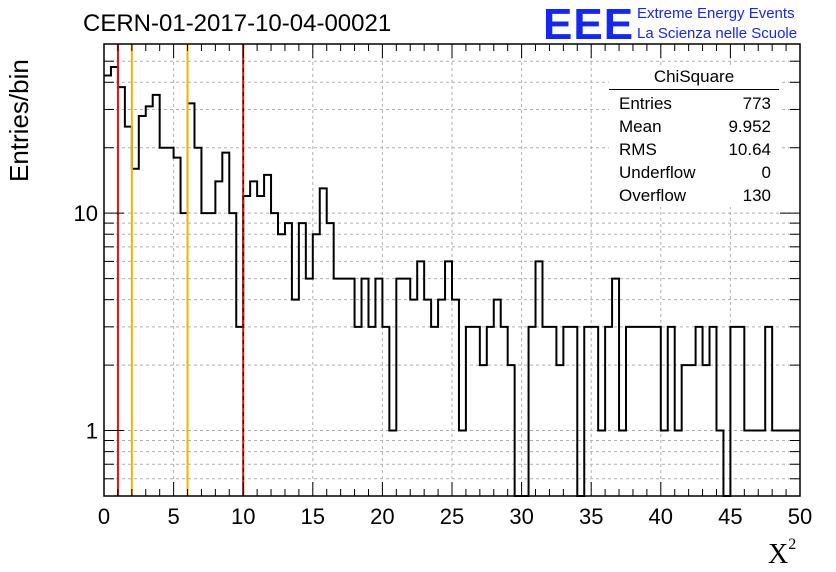  Describe the element at coordinates (104, 516) in the screenshot. I see `x-tick-label: 0` at that location.